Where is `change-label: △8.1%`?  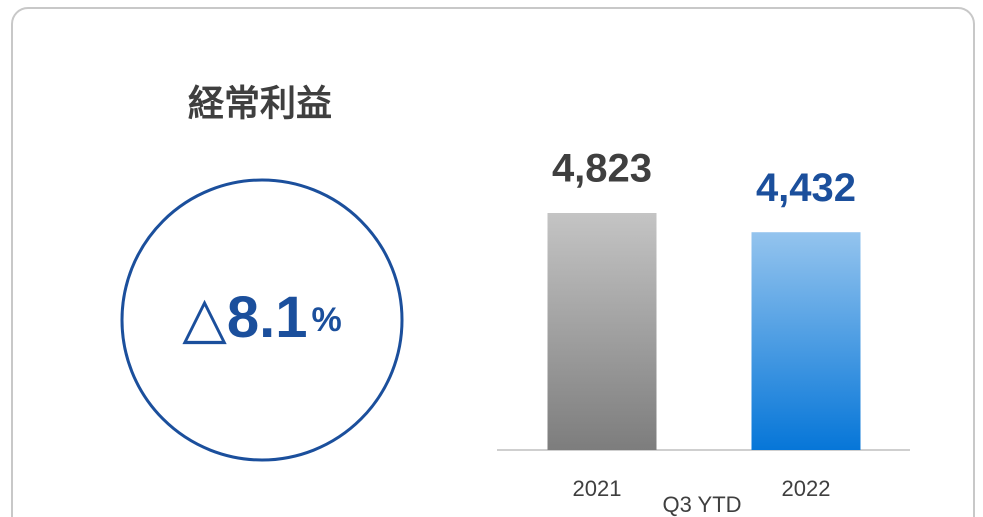
change-label: △8.1% is located at coordinates (261, 317).